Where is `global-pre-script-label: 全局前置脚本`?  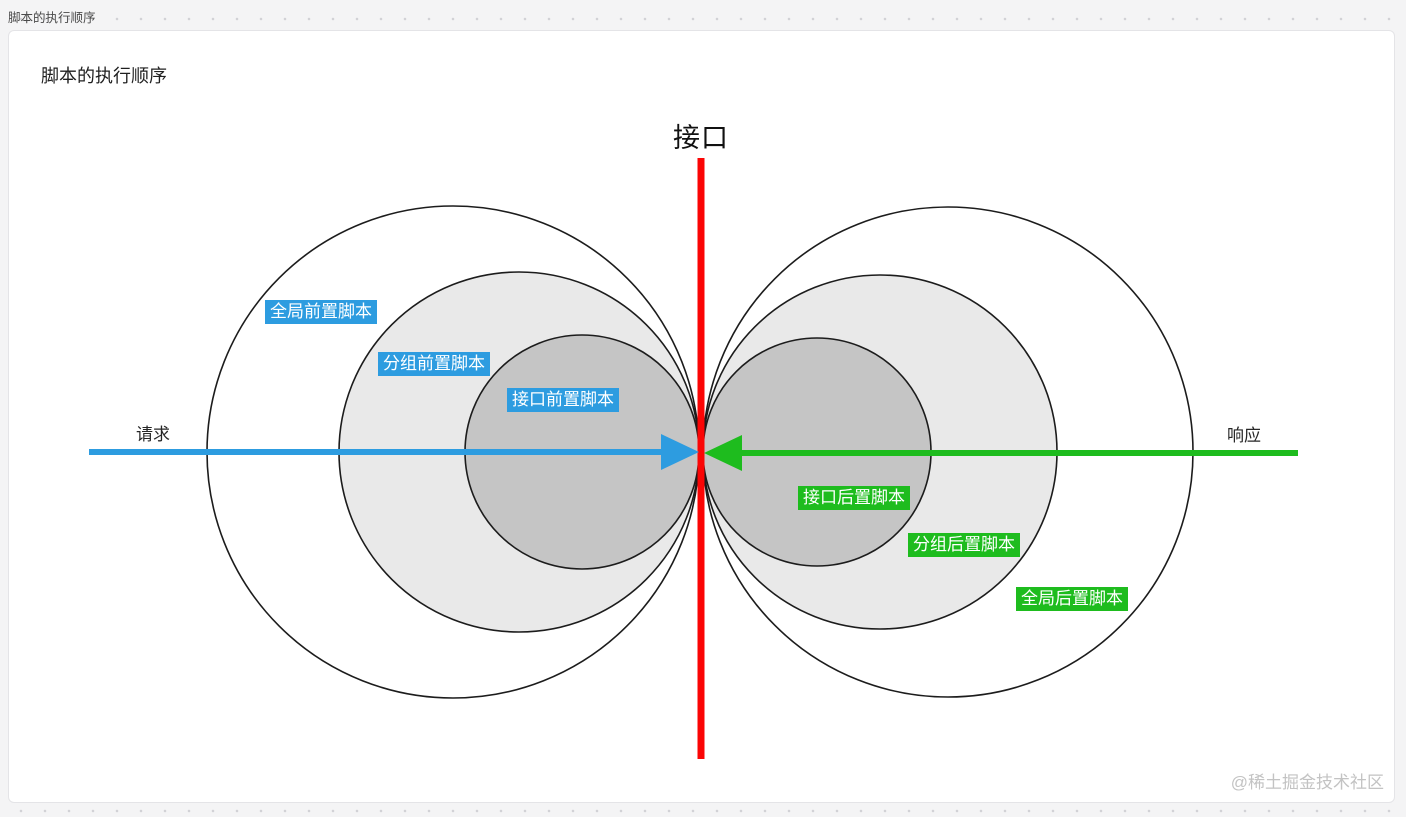 global-pre-script-label: 全局前置脚本 is located at coordinates (321, 312).